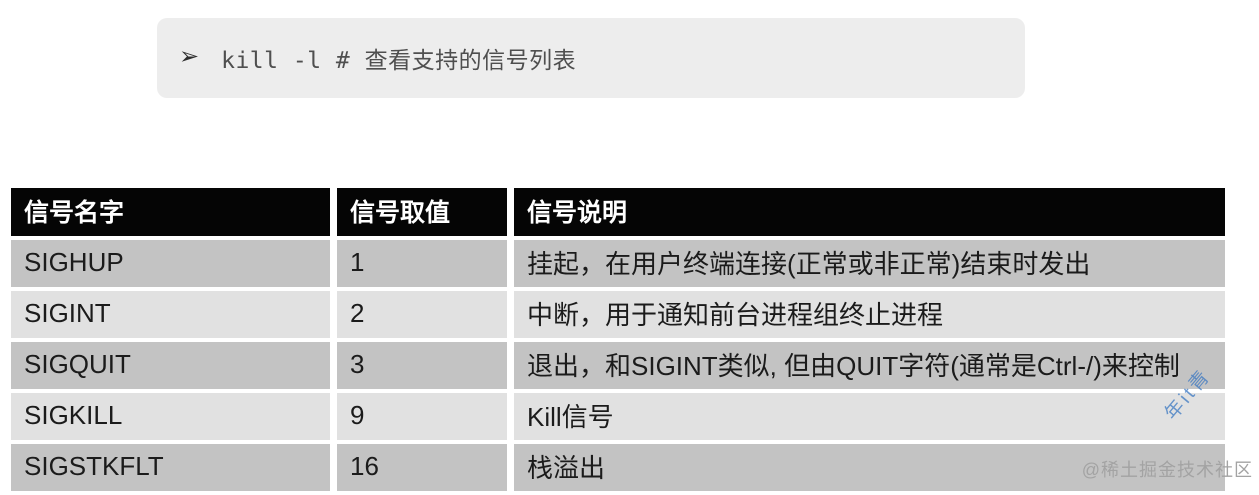  Describe the element at coordinates (170, 263) in the screenshot. I see `signal-name-cell: SIGHUP` at that location.